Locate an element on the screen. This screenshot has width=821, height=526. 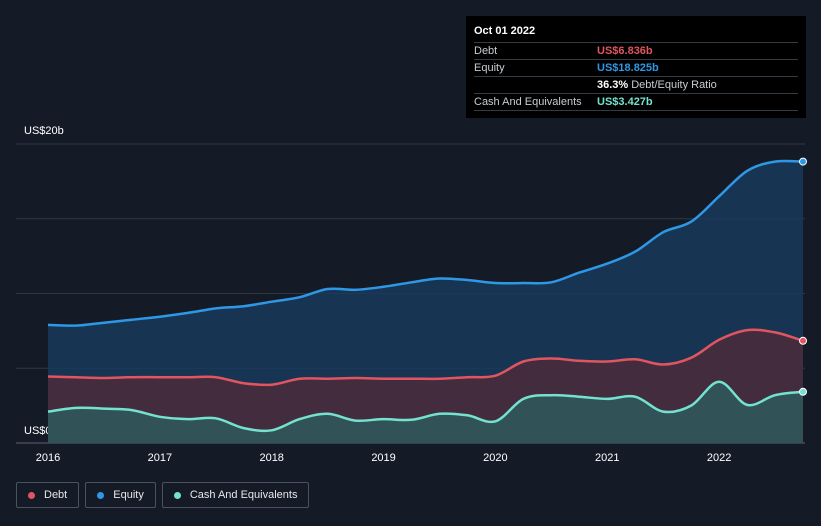
tooltip-value: 36.3% Debt/Equity Ratio is located at coordinates (657, 85).